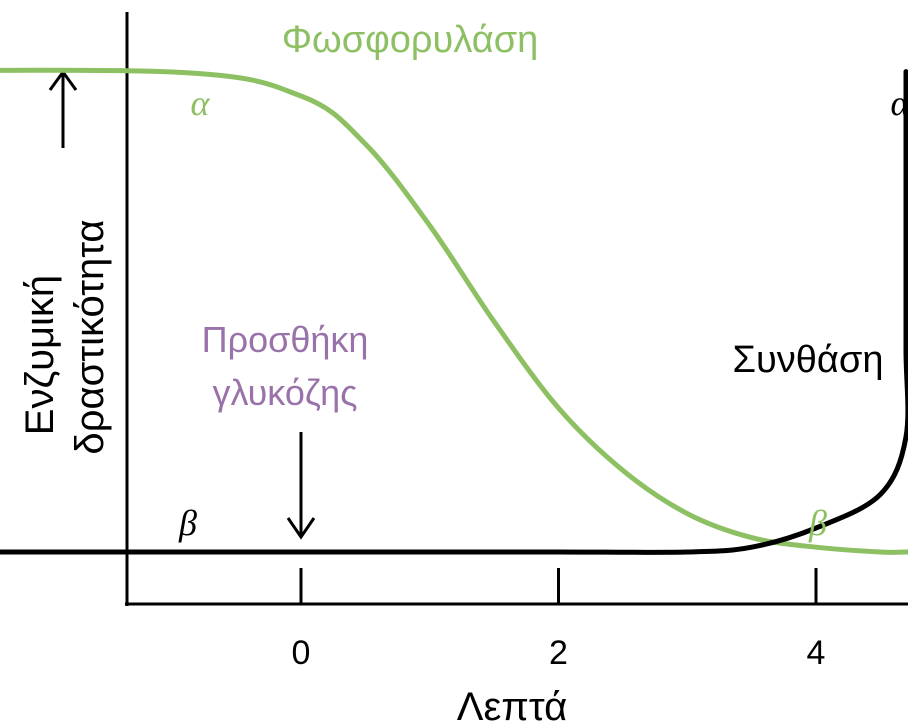 The image size is (908, 728). What do you see at coordinates (65, 336) in the screenshot?
I see `y-axis-title: Ενζυμική δραστικότητα` at bounding box center [65, 336].